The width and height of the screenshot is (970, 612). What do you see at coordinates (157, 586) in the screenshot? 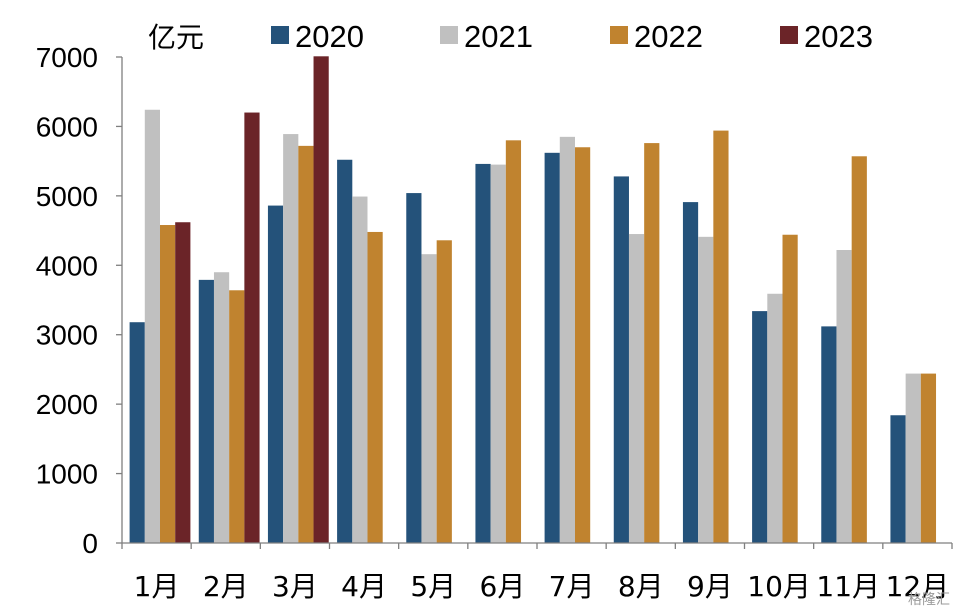
I see `x-tick-label: 1月` at bounding box center [157, 586].